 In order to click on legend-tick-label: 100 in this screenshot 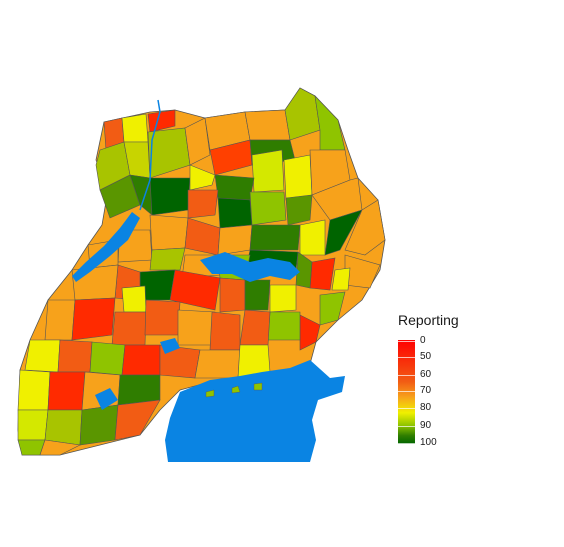, I will do `click(428, 442)`.